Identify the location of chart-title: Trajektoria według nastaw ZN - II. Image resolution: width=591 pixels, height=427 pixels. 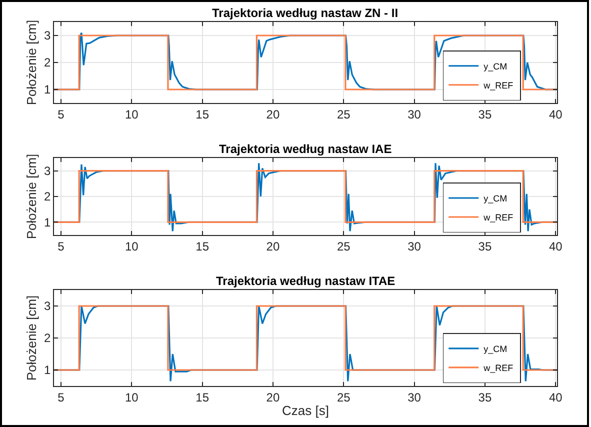
(305, 13).